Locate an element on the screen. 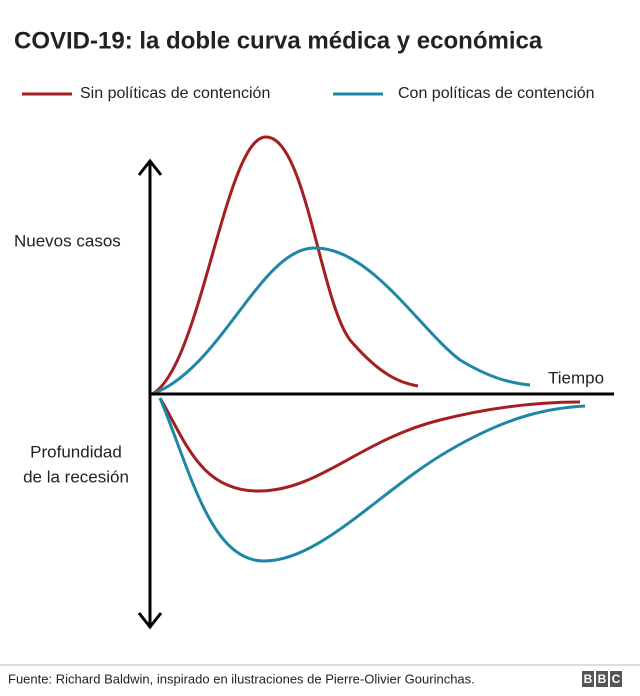 The height and width of the screenshot is (696, 640). recession-curve is located at coordinates (369, 445).